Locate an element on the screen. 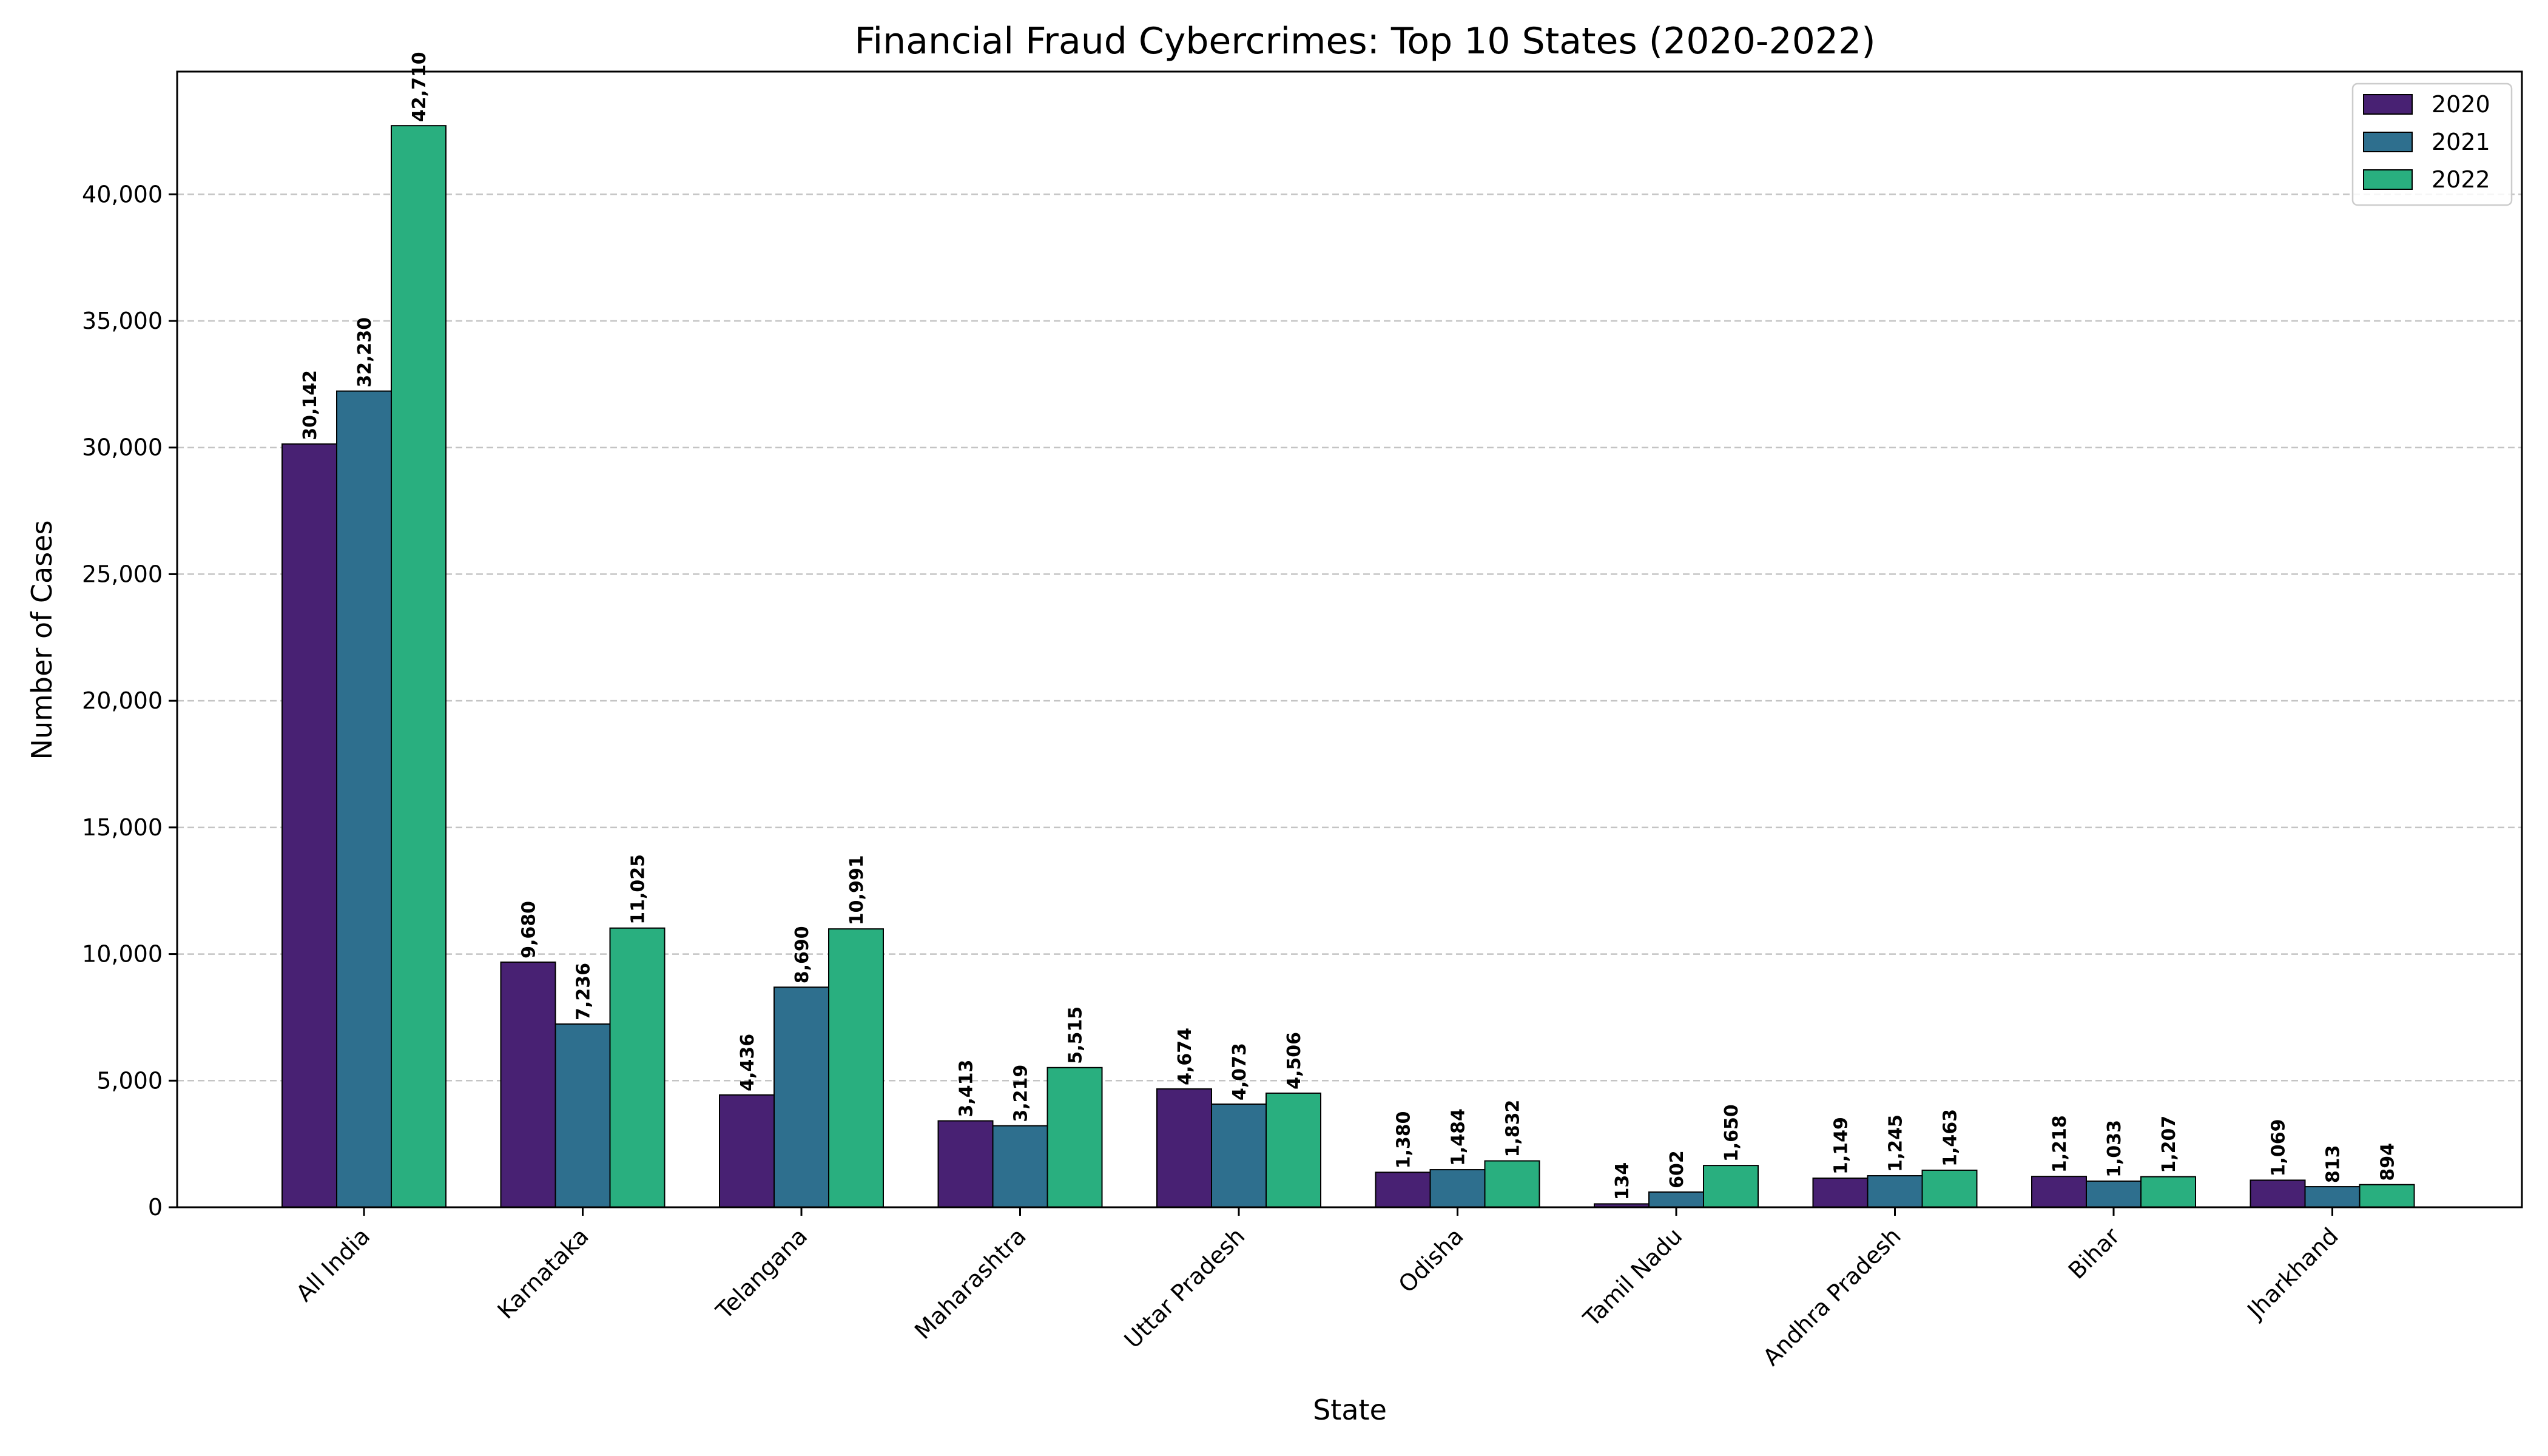 The height and width of the screenshot is (1456, 2548). data-label-2021: 813 is located at coordinates (2333, 1164).